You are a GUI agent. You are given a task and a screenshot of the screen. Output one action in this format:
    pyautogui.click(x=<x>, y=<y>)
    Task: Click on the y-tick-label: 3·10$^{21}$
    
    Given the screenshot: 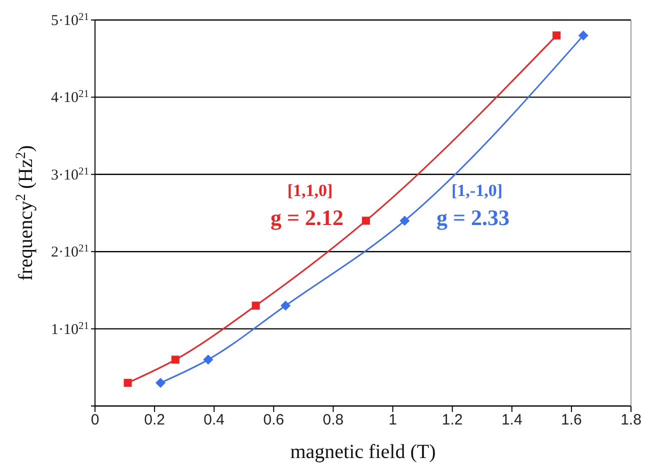 What is the action you would take?
    pyautogui.click(x=70, y=175)
    